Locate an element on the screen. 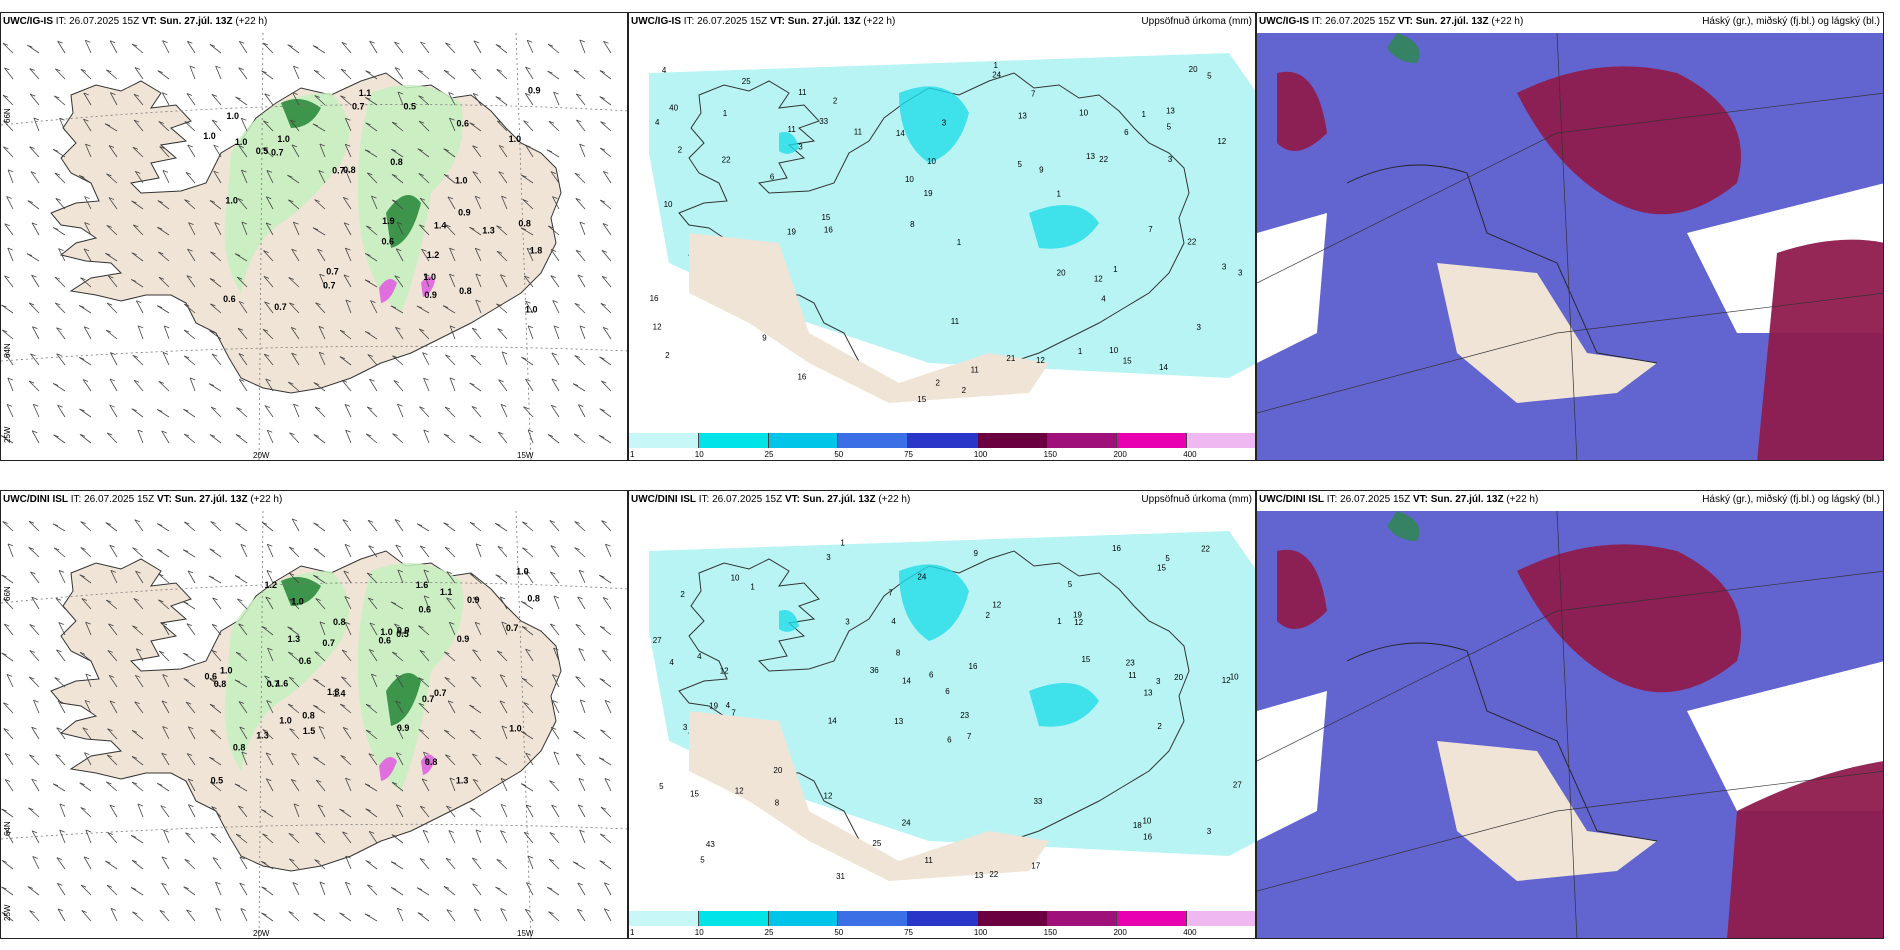  value-label: 1.8 is located at coordinates (536, 251).